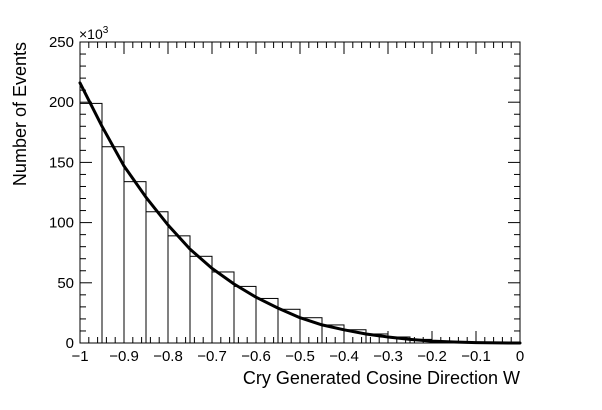 This screenshot has height=410, width=602. What do you see at coordinates (300, 356) in the screenshot?
I see `x-tick-label: −0.5` at bounding box center [300, 356].